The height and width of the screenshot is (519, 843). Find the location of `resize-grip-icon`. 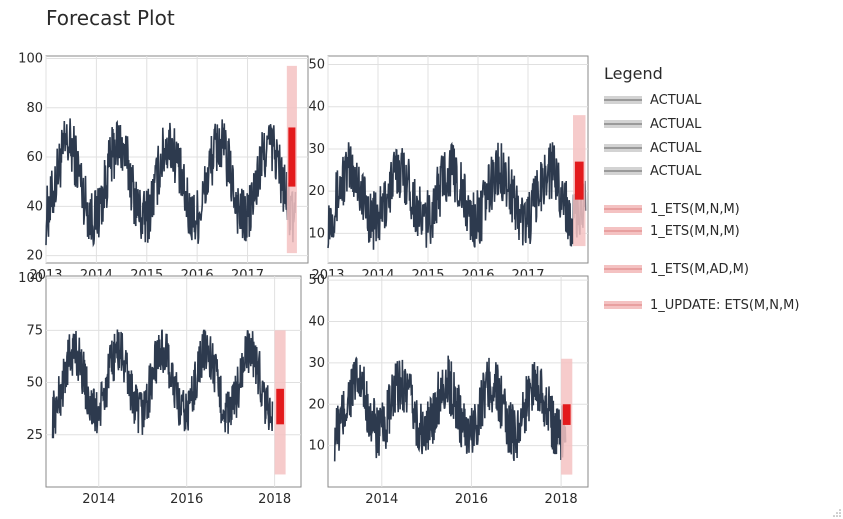

resize-grip-icon is located at coordinates (837, 513).